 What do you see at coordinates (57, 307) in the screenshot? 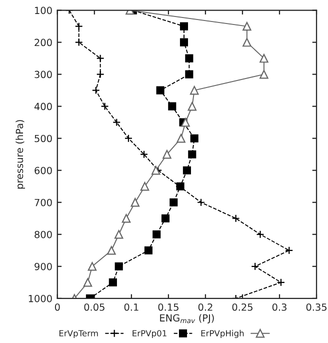
I see `x-tick-label: 0` at bounding box center [57, 307].